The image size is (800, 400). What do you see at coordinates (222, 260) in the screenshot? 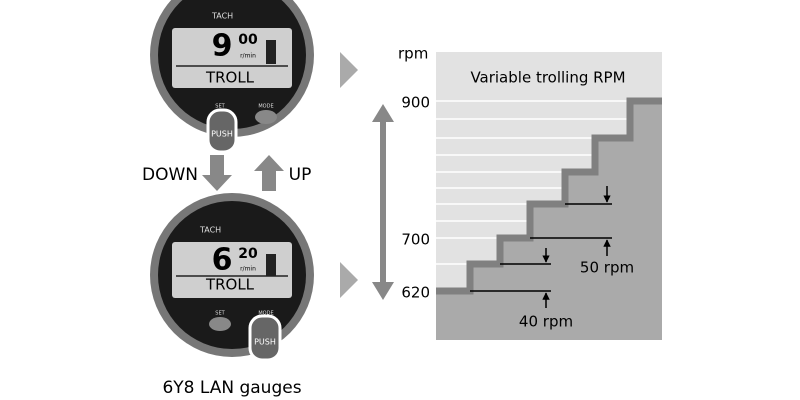
I see `lcd-big: 6` at bounding box center [222, 260].